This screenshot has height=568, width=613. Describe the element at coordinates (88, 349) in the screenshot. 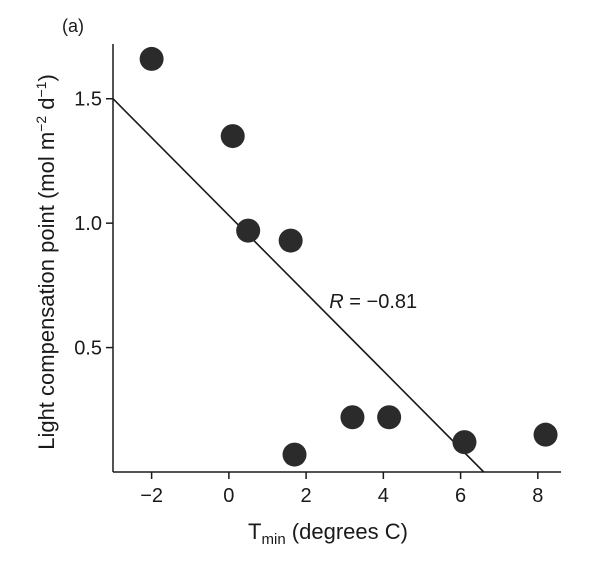

I see `y-tick-label: 0.5` at that location.